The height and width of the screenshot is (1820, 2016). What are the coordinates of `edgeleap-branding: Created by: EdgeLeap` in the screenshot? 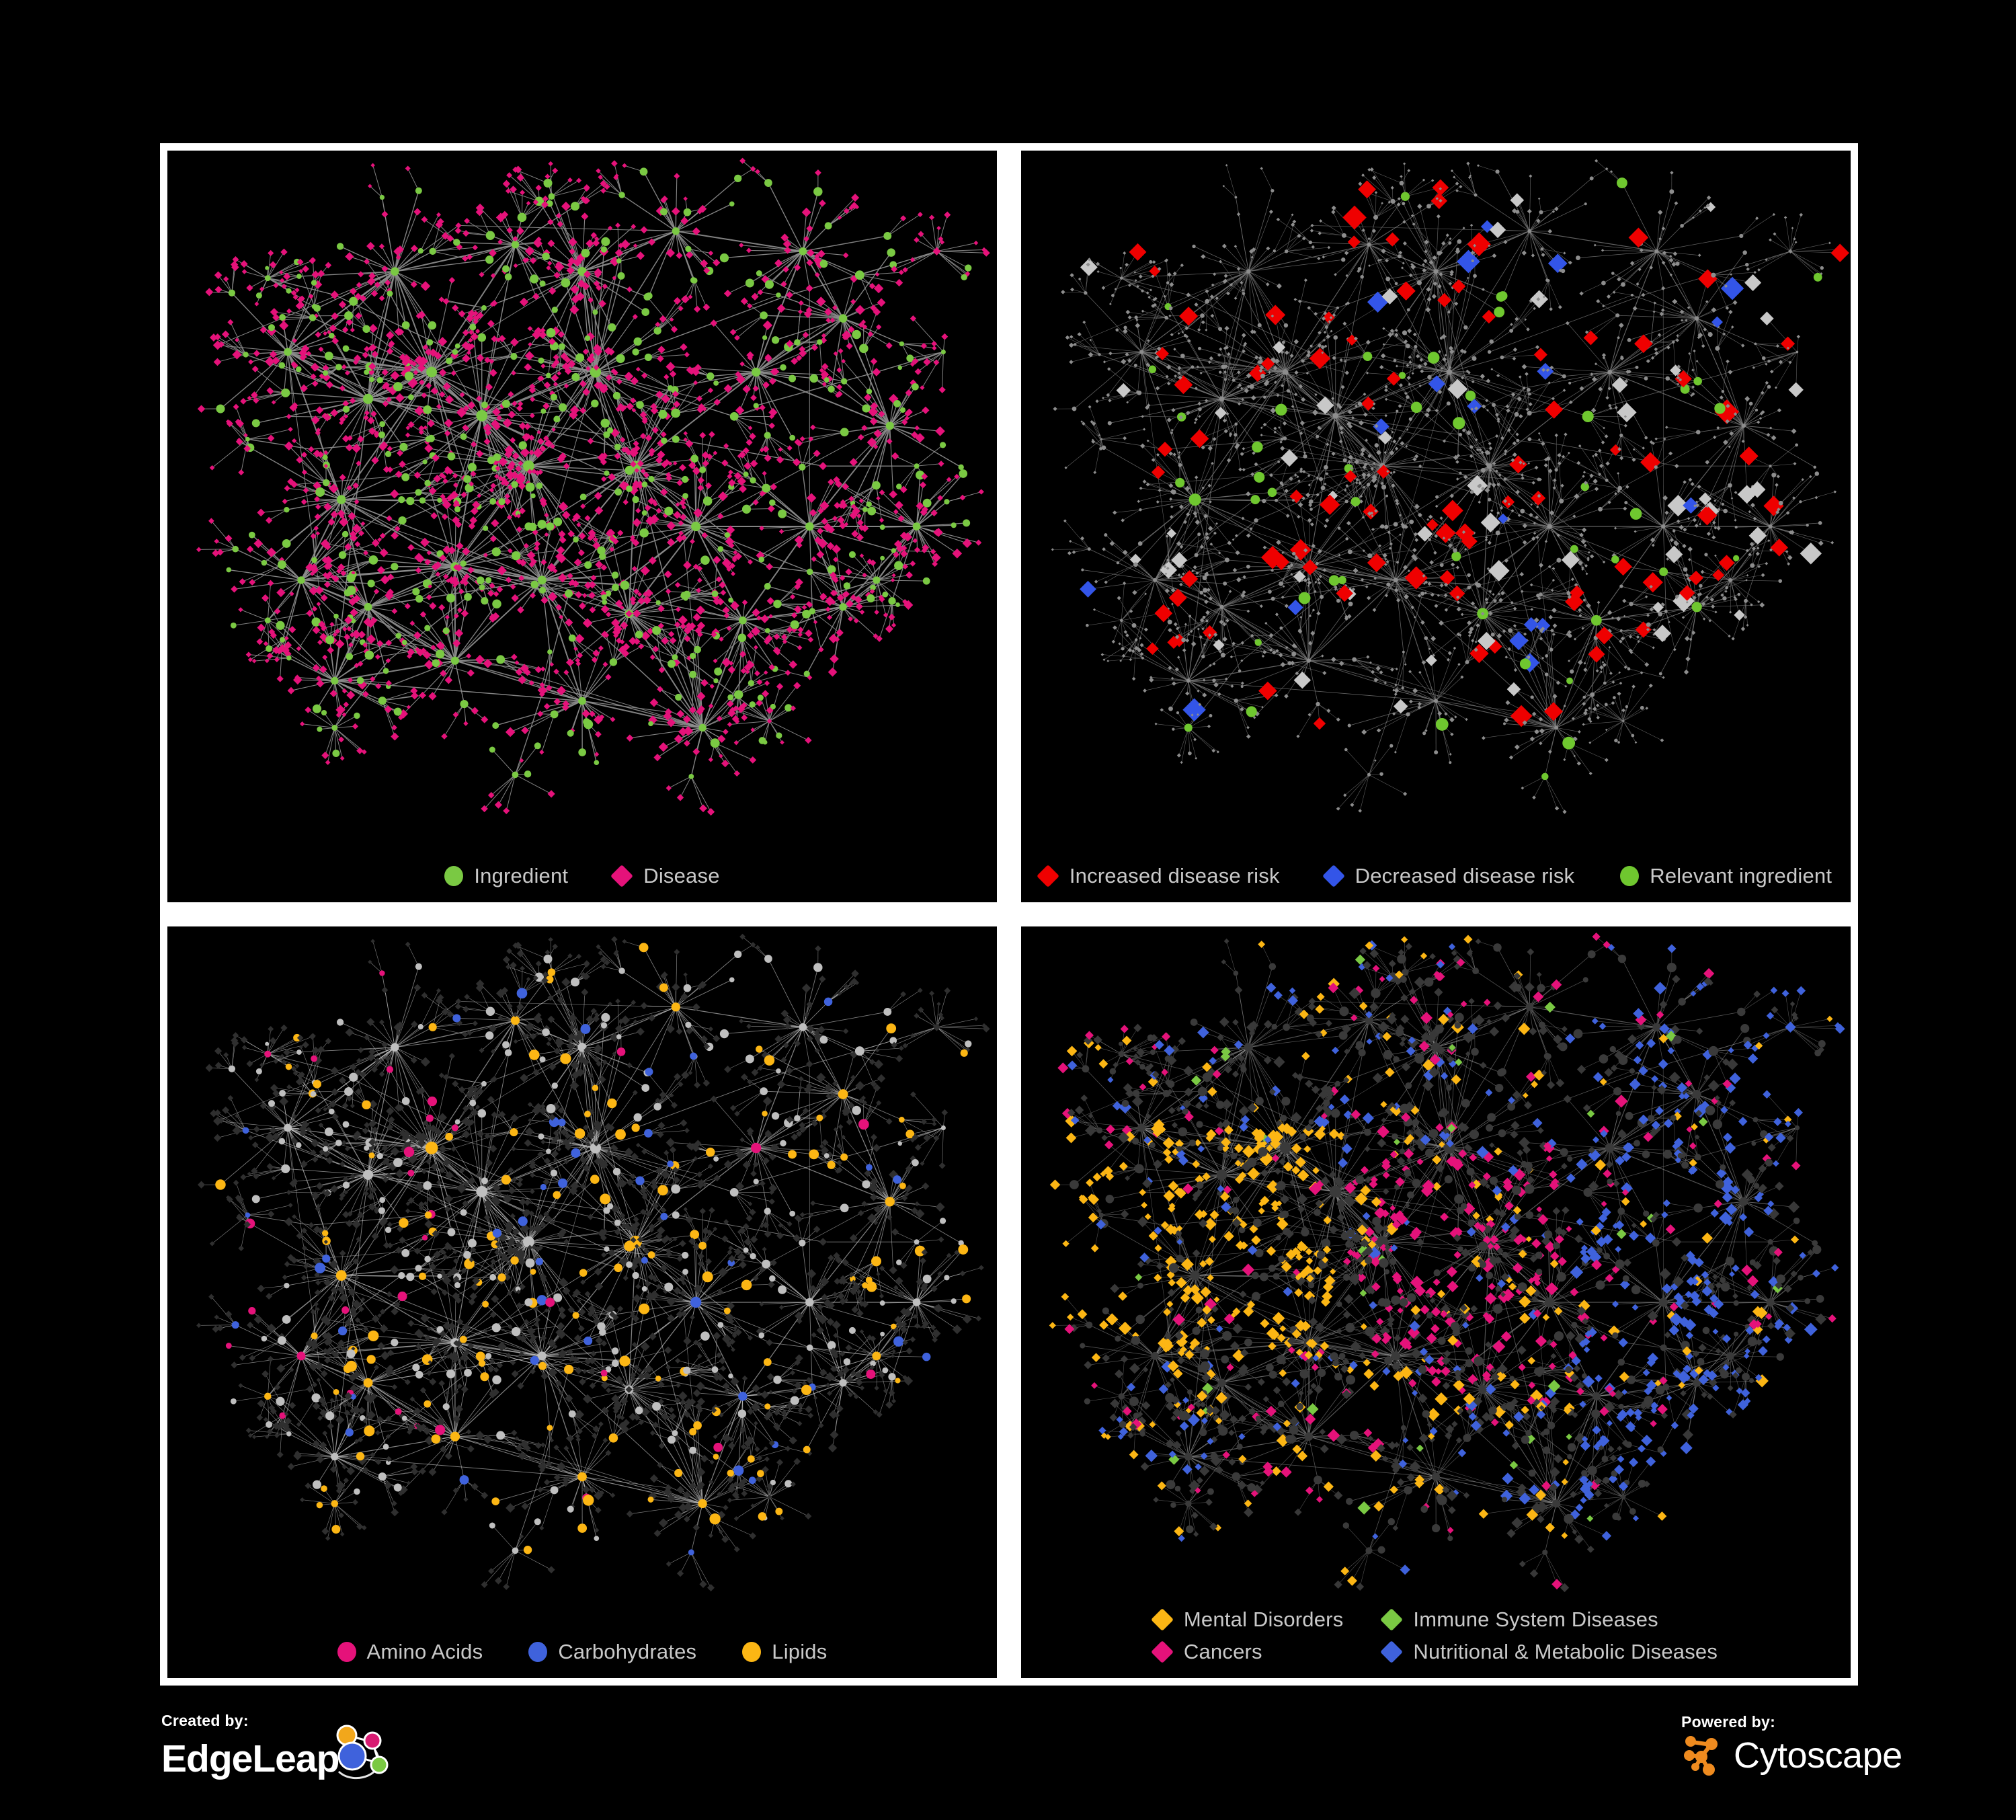 It's located at (284, 1749).